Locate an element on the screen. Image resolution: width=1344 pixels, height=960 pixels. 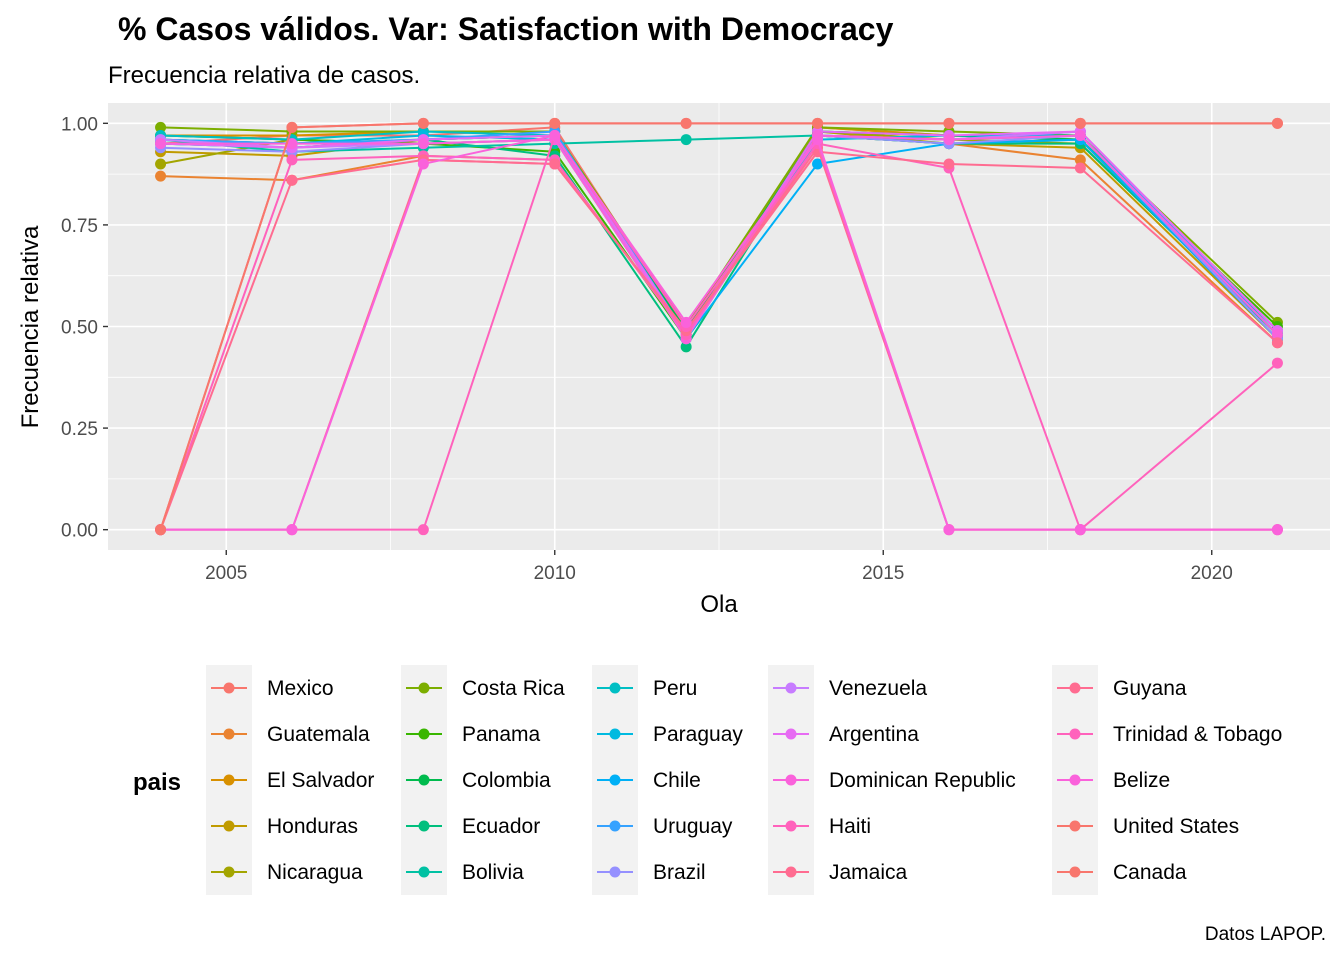
legend-title: pais is located at coordinates (157, 782).